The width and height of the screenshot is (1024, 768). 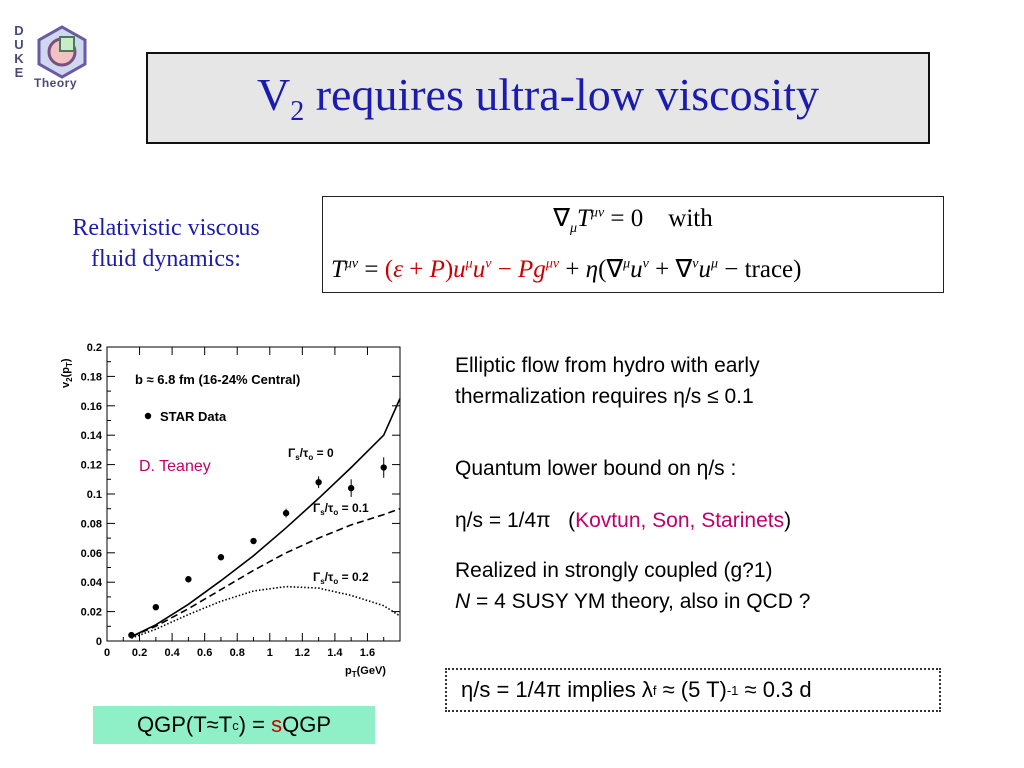 I want to click on equation-trace-word: trace, so click(x=769, y=269).